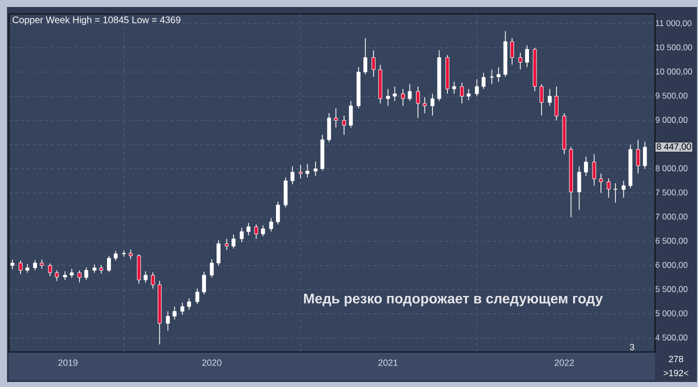 This screenshot has width=698, height=387. I want to click on x-tick-label: 2019, so click(68, 363).